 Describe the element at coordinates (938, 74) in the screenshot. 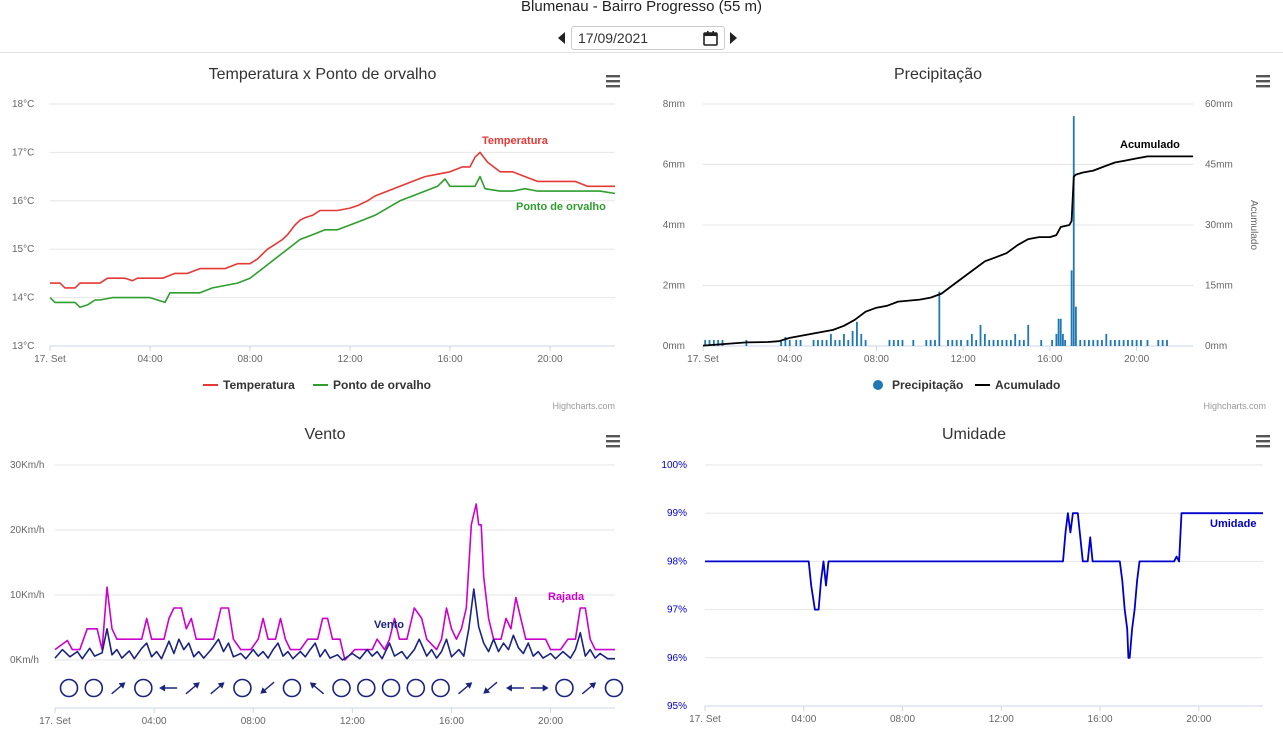

I see `chart-title: Precipitação` at that location.